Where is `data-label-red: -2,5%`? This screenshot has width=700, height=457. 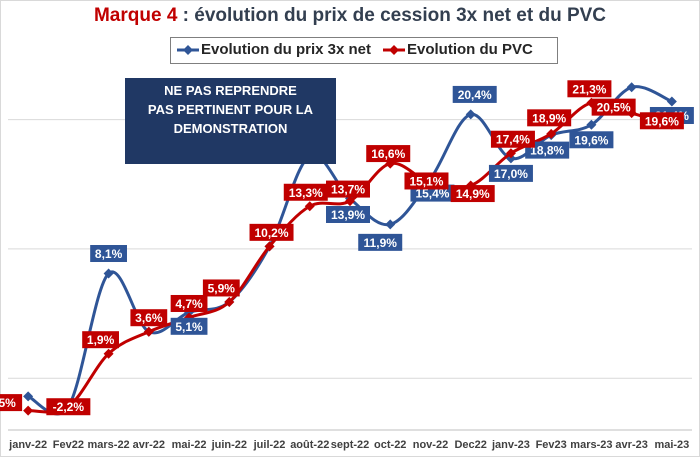 data-label-red: -2,5% is located at coordinates (8, 403).